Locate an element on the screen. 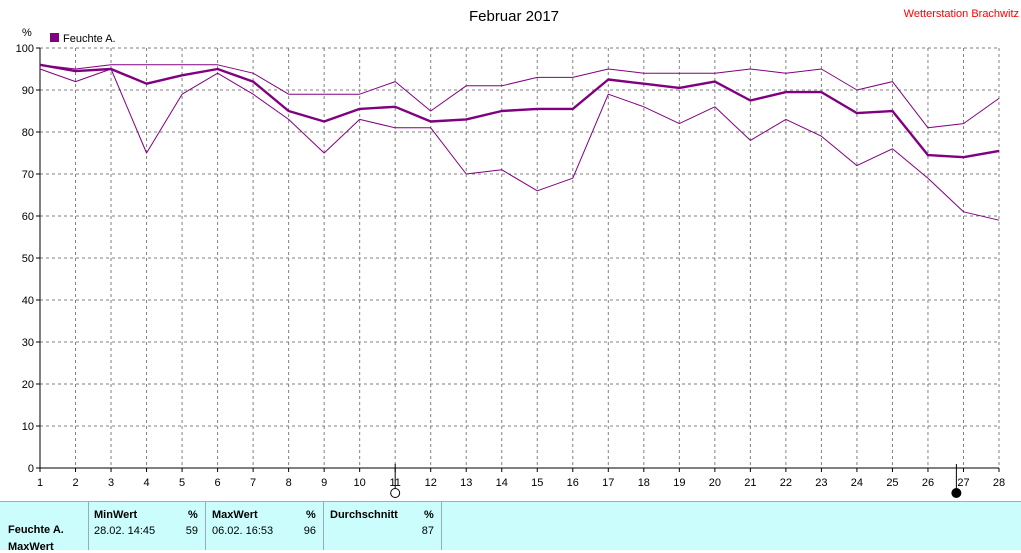 The image size is (1021, 553). x-tick-label: 22 is located at coordinates (786, 483).